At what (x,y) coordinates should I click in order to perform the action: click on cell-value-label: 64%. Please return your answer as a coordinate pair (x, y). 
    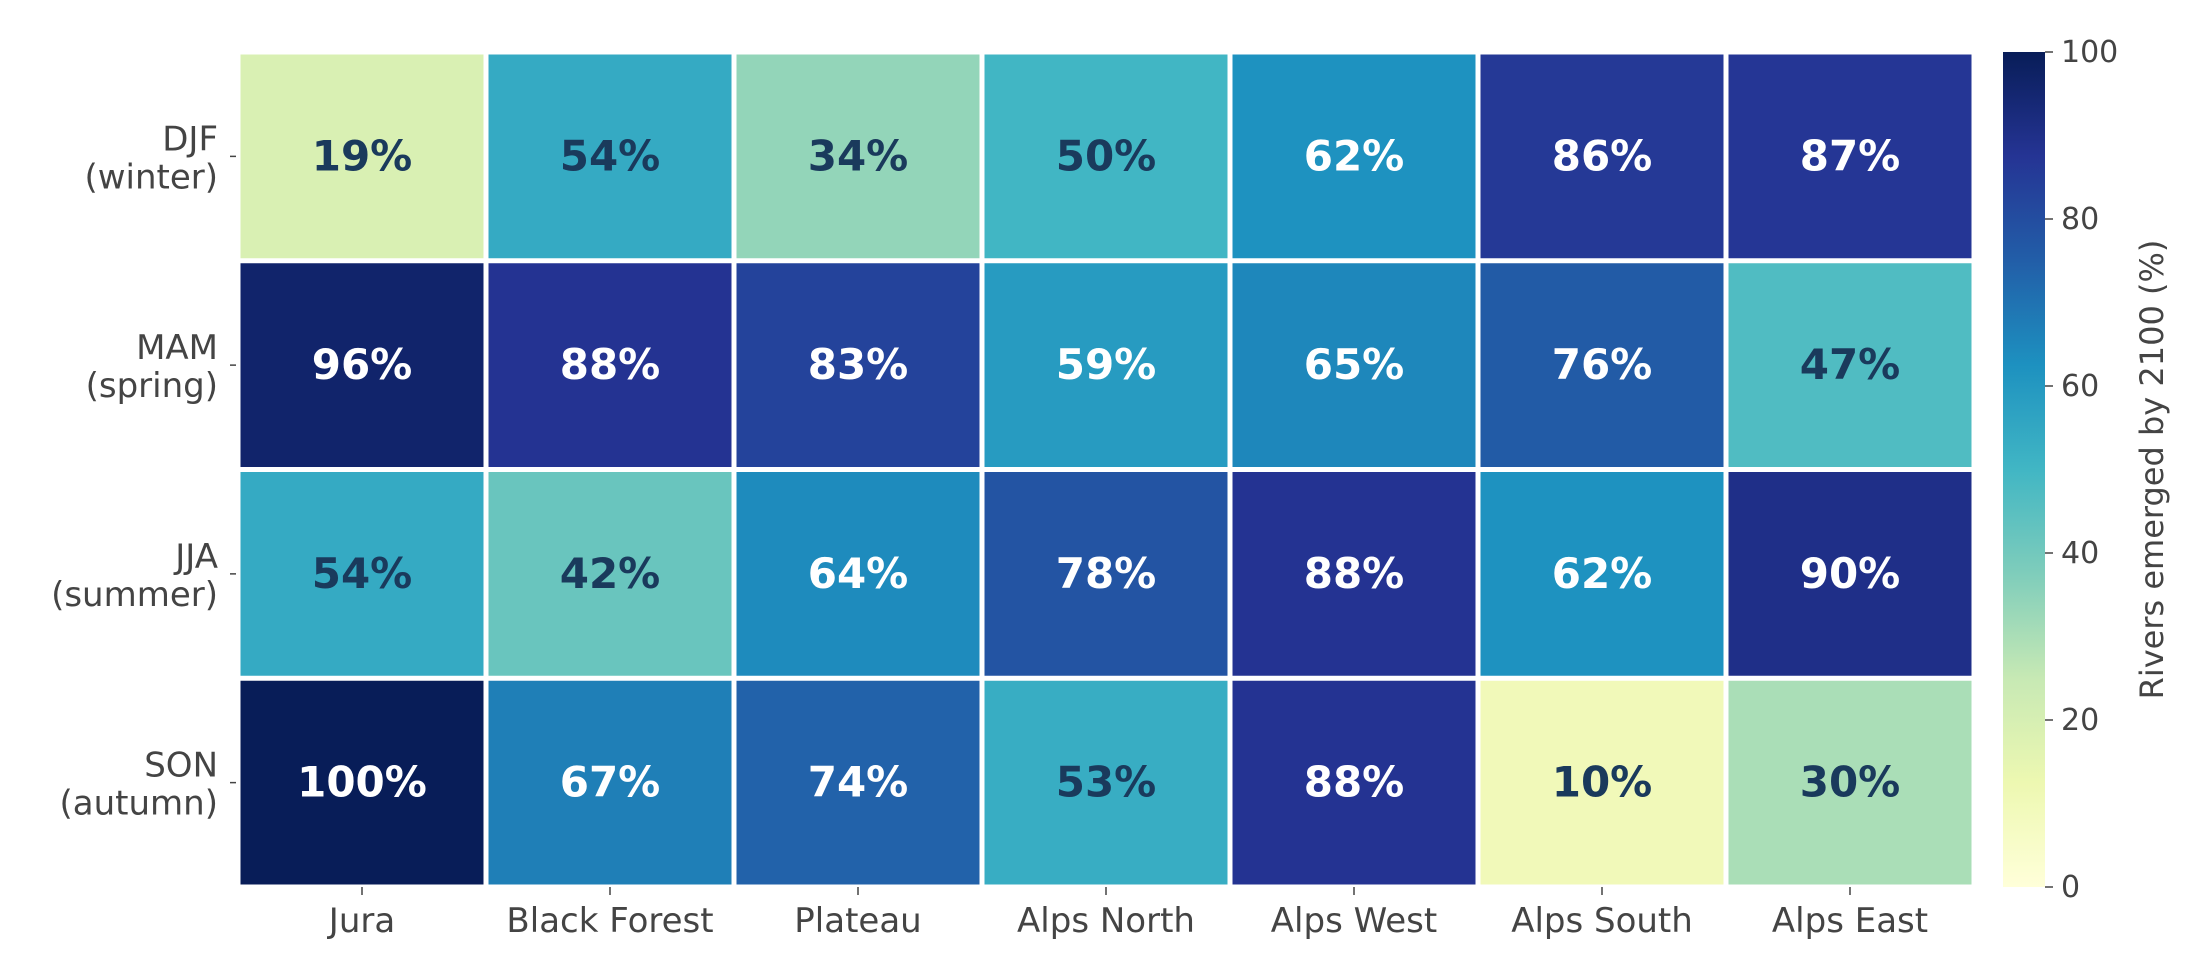
    Looking at the image, I should click on (858, 573).